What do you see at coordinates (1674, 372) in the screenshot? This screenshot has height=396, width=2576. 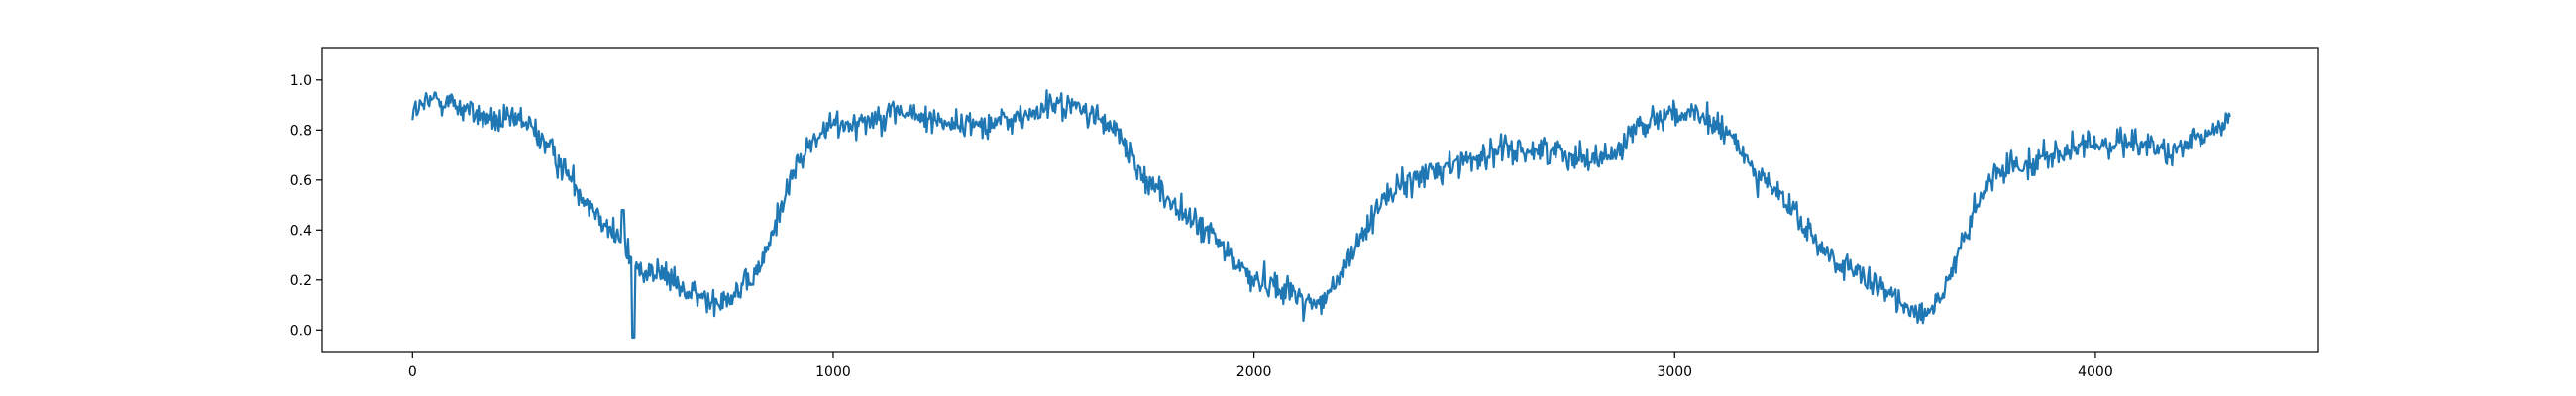 I see `x-tick-label: 3000` at bounding box center [1674, 372].